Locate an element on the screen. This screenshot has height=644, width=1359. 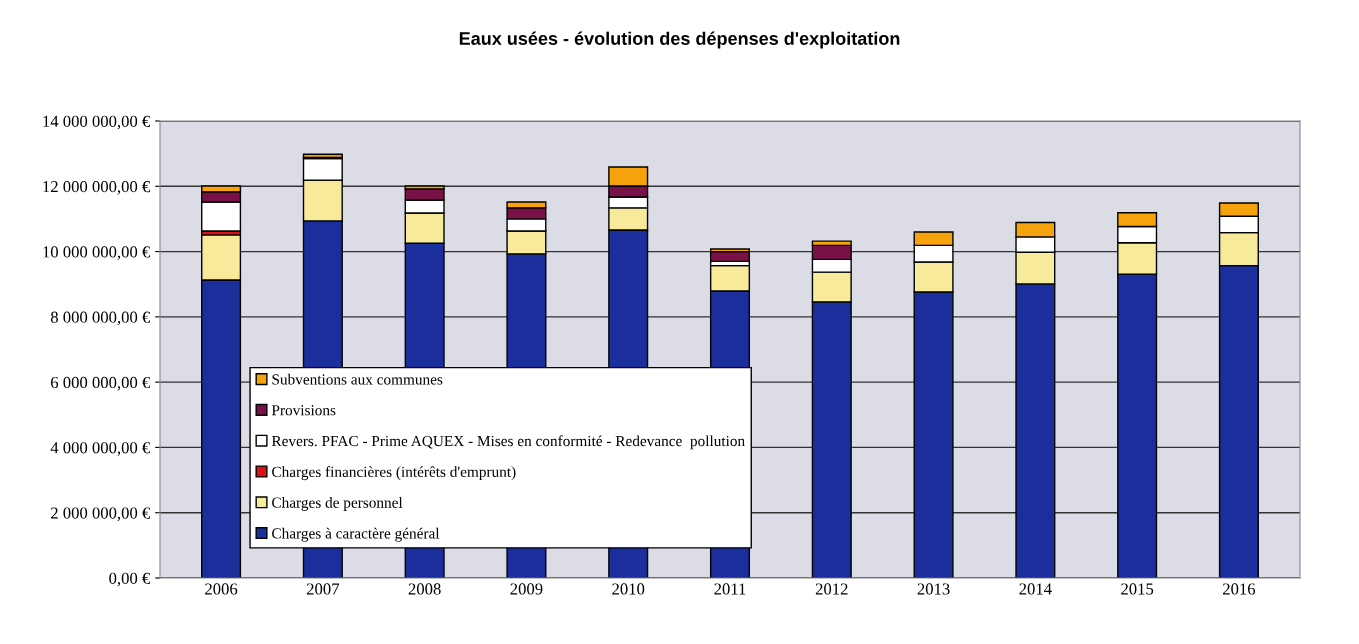
y-tick-label: 12 000 000,00 € is located at coordinates (97, 187).